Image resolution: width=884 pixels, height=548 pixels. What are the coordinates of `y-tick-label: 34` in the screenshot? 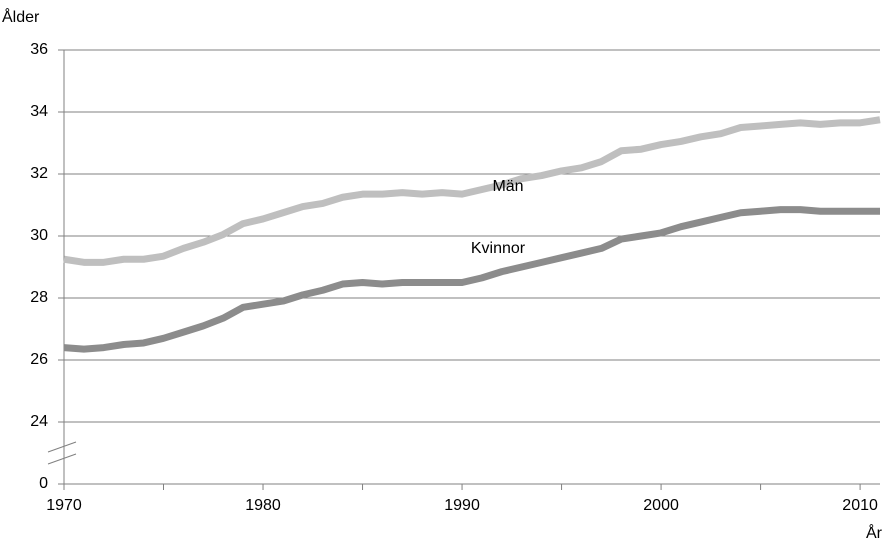 It's located at (39, 111).